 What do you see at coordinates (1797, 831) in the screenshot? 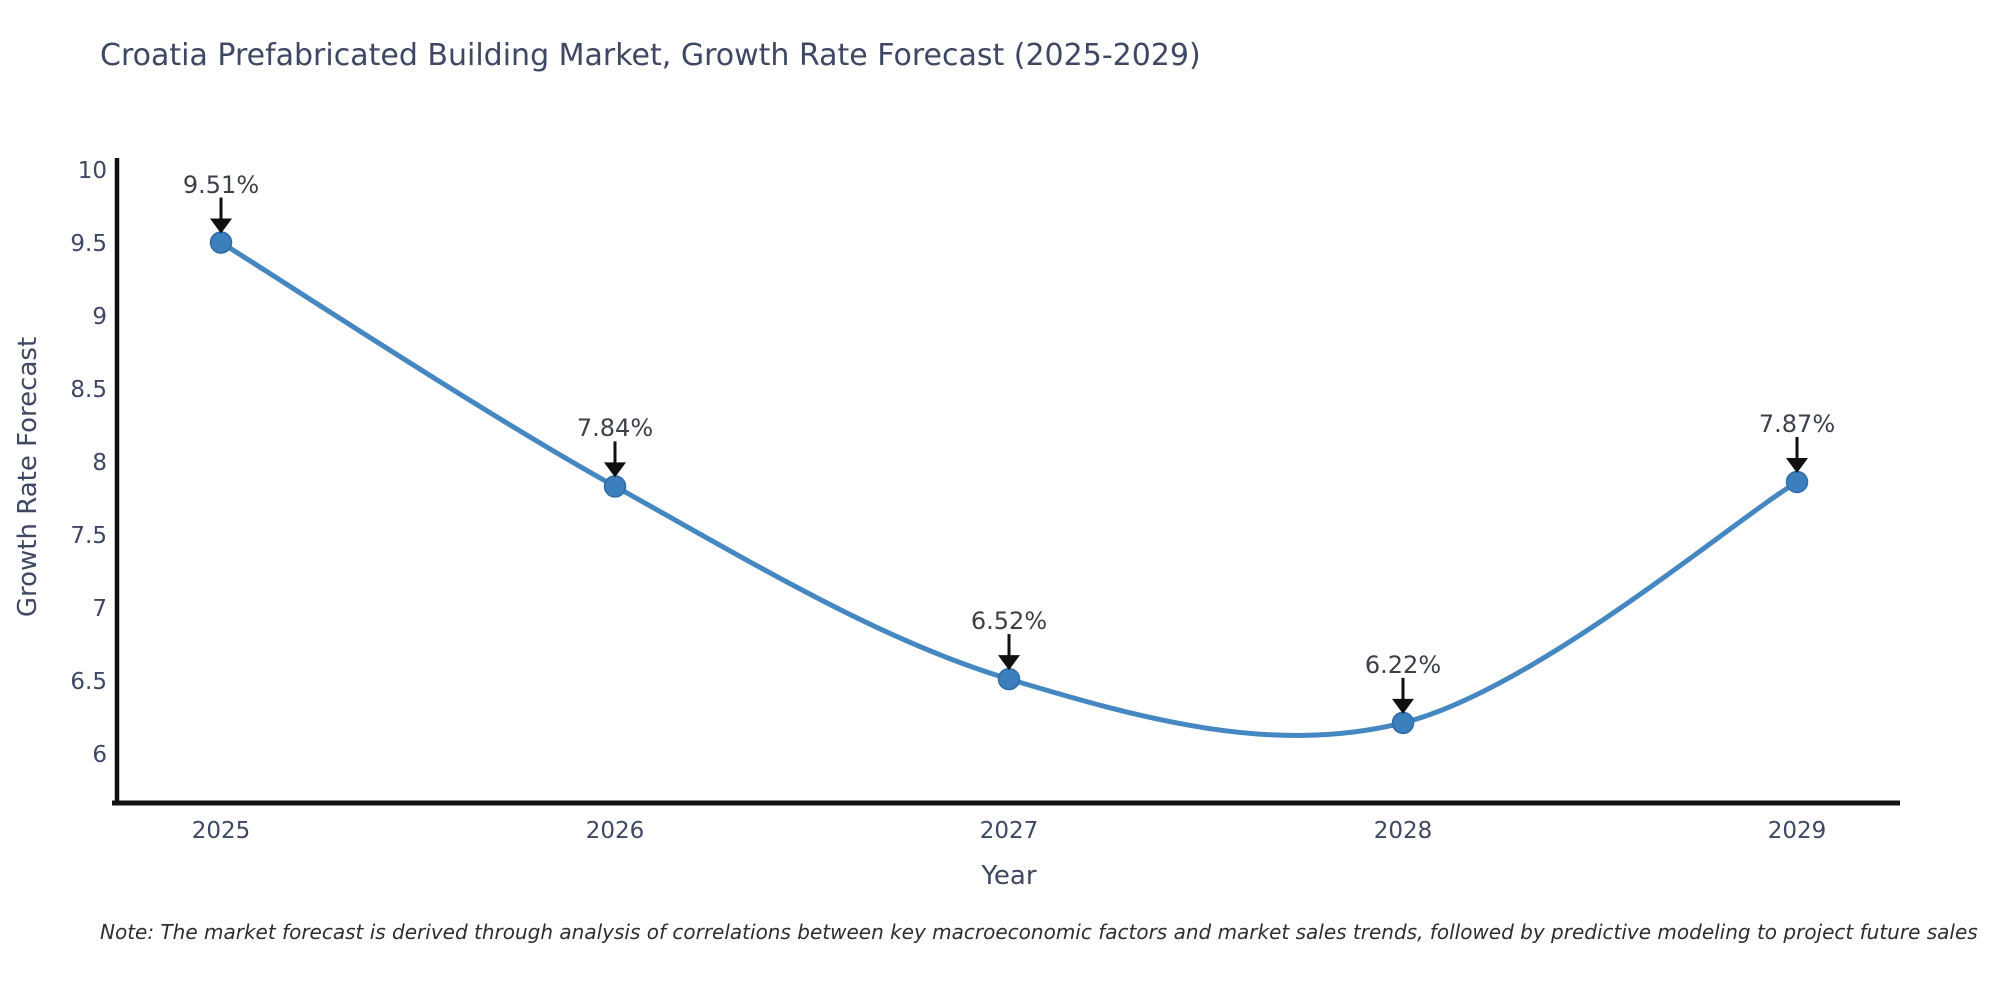
I see `x-tick-label-2029: 2029` at bounding box center [1797, 831].